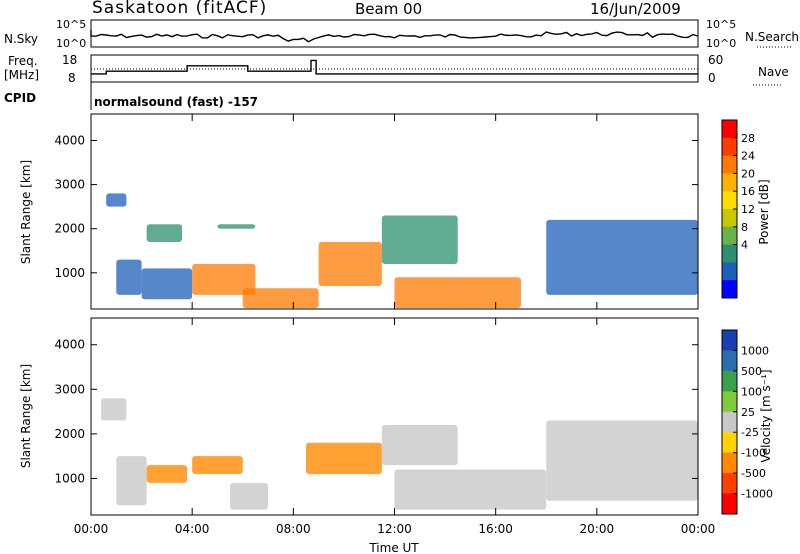 This screenshot has height=554, width=800. I want to click on freq-label-2: [MHz], so click(21, 75).